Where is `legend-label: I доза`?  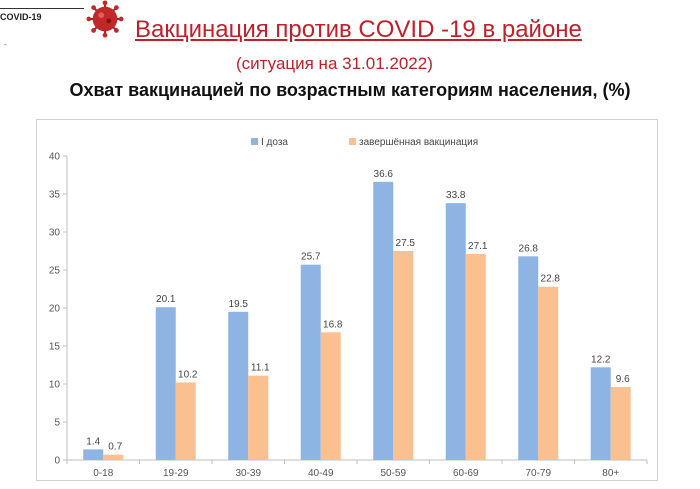 legend-label: I доза is located at coordinates (274, 142).